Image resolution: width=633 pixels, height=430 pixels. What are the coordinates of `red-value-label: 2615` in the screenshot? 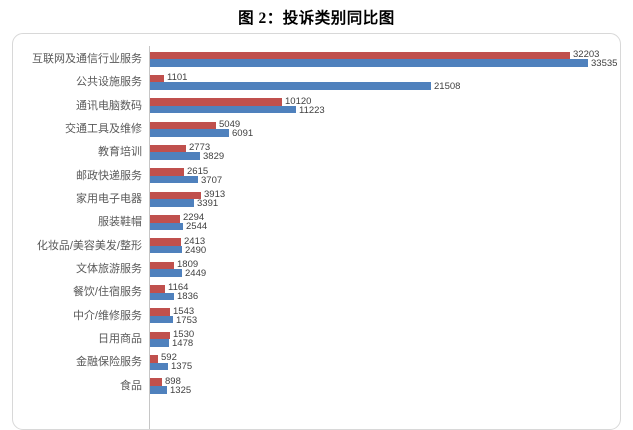 It's located at (198, 171).